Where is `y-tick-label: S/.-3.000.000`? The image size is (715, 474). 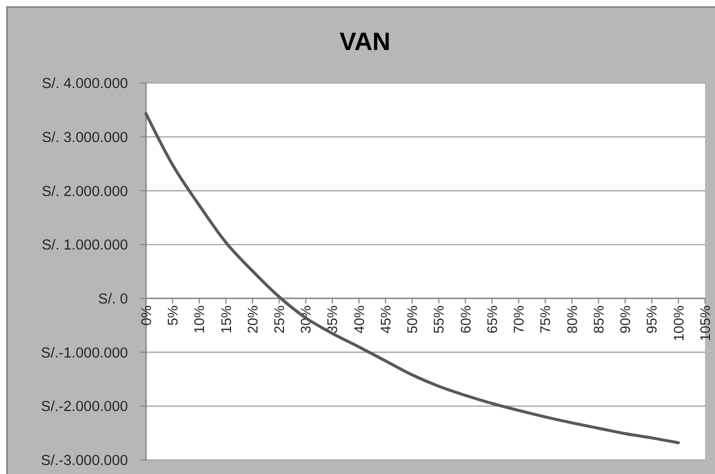 y-tick-label: S/.-3.000.000 is located at coordinates (84, 461).